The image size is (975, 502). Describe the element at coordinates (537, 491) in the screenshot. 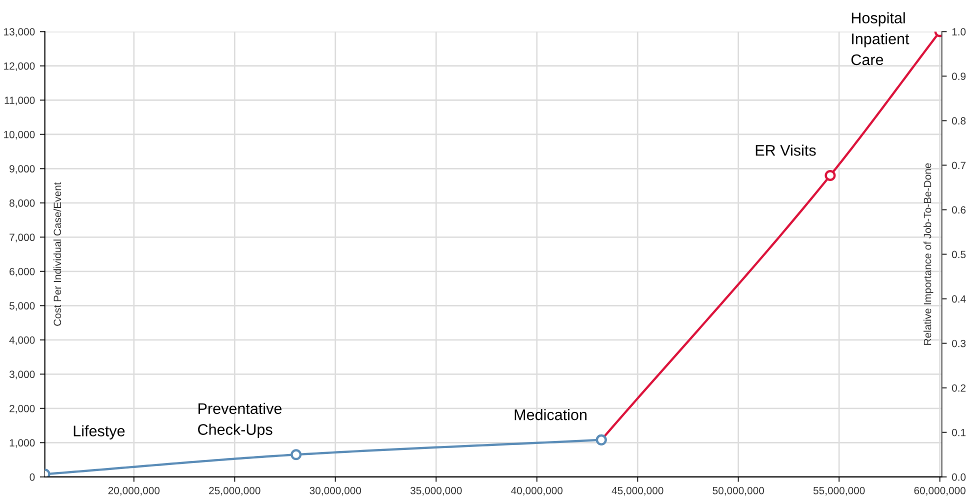

I see `x-tick-label: 40,000,000` at that location.